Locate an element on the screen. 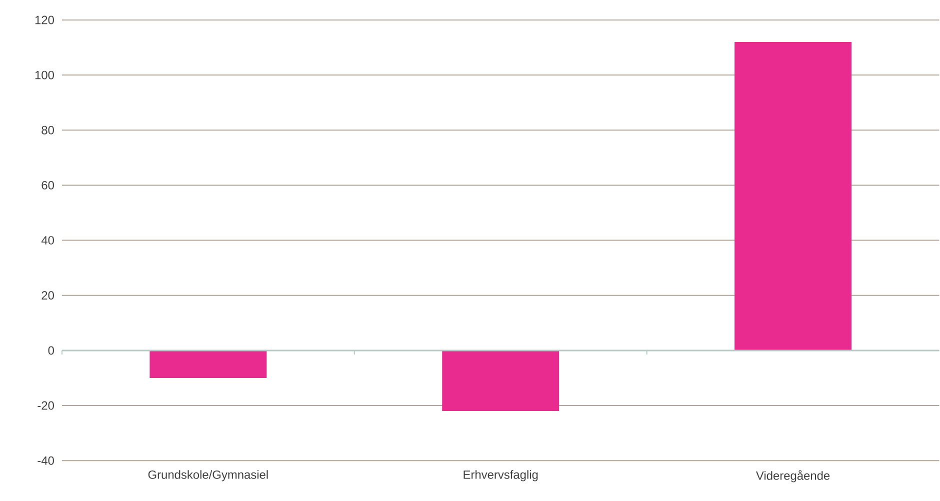  x-tick-label: Erhvervsfaglig is located at coordinates (501, 476).